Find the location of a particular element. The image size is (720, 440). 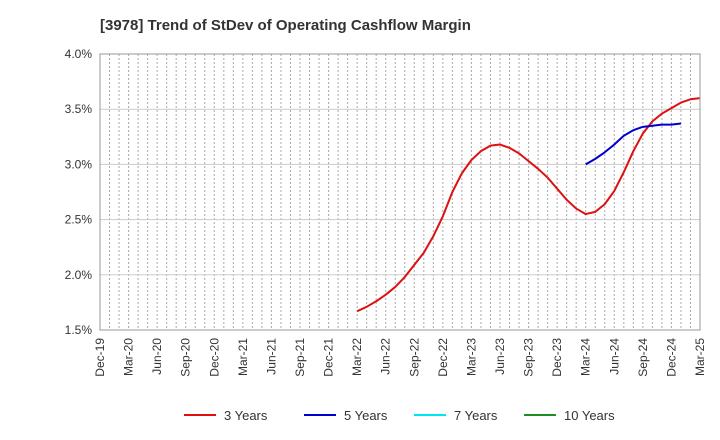

x-tick-label: Mar-24 is located at coordinates (586, 357).